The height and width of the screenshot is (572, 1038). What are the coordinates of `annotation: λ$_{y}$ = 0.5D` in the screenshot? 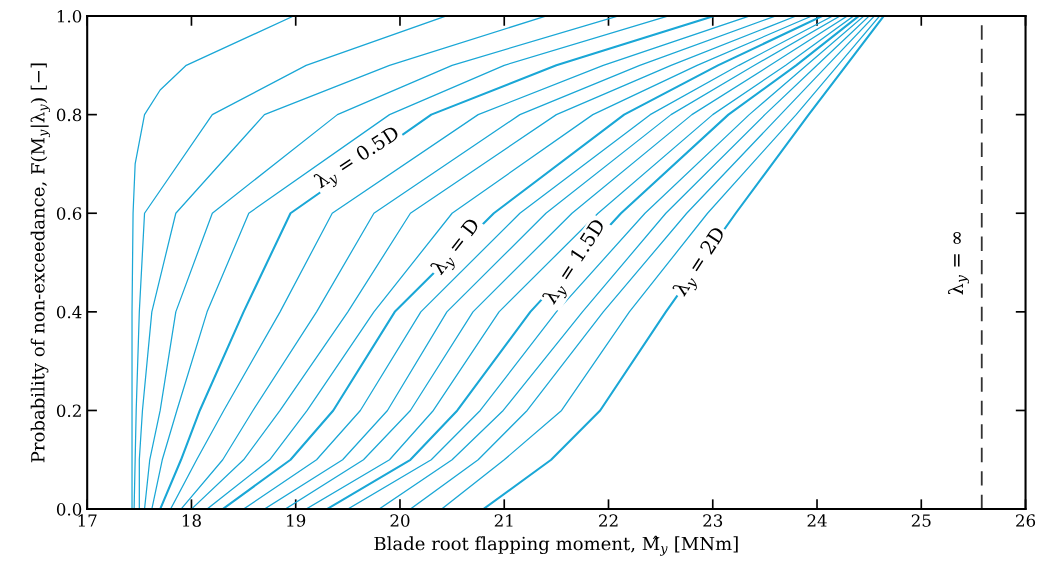 It's located at (358, 159).